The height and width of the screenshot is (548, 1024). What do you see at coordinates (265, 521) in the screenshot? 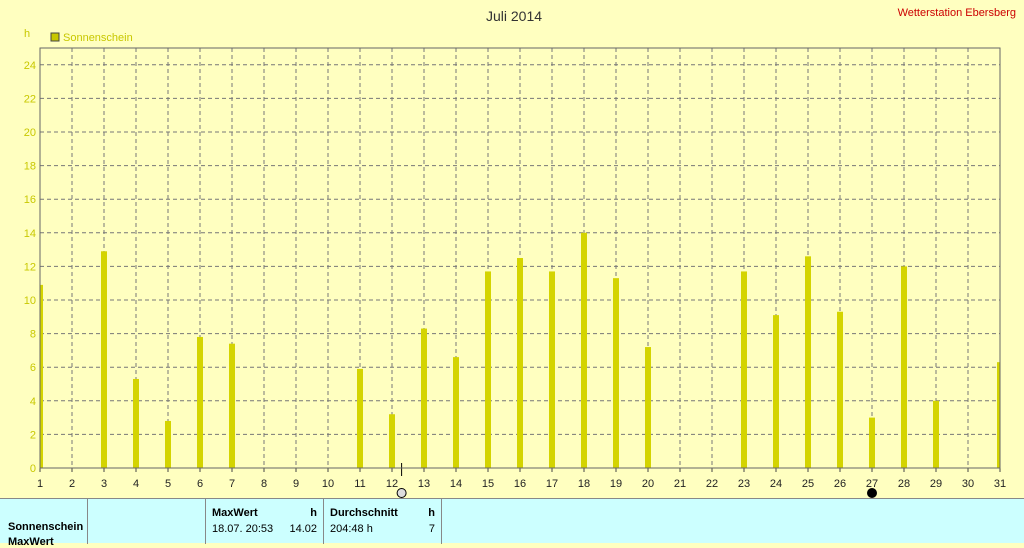
I see `max-column: MaxWert h 18.07. 20:53 14.02` at bounding box center [265, 521].